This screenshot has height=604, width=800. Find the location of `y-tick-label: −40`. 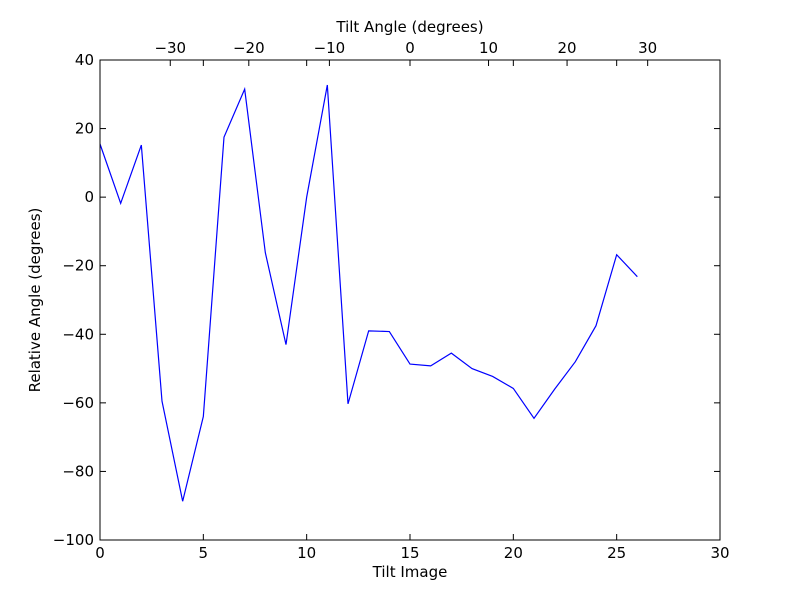

y-tick-label: −40 is located at coordinates (78, 334).